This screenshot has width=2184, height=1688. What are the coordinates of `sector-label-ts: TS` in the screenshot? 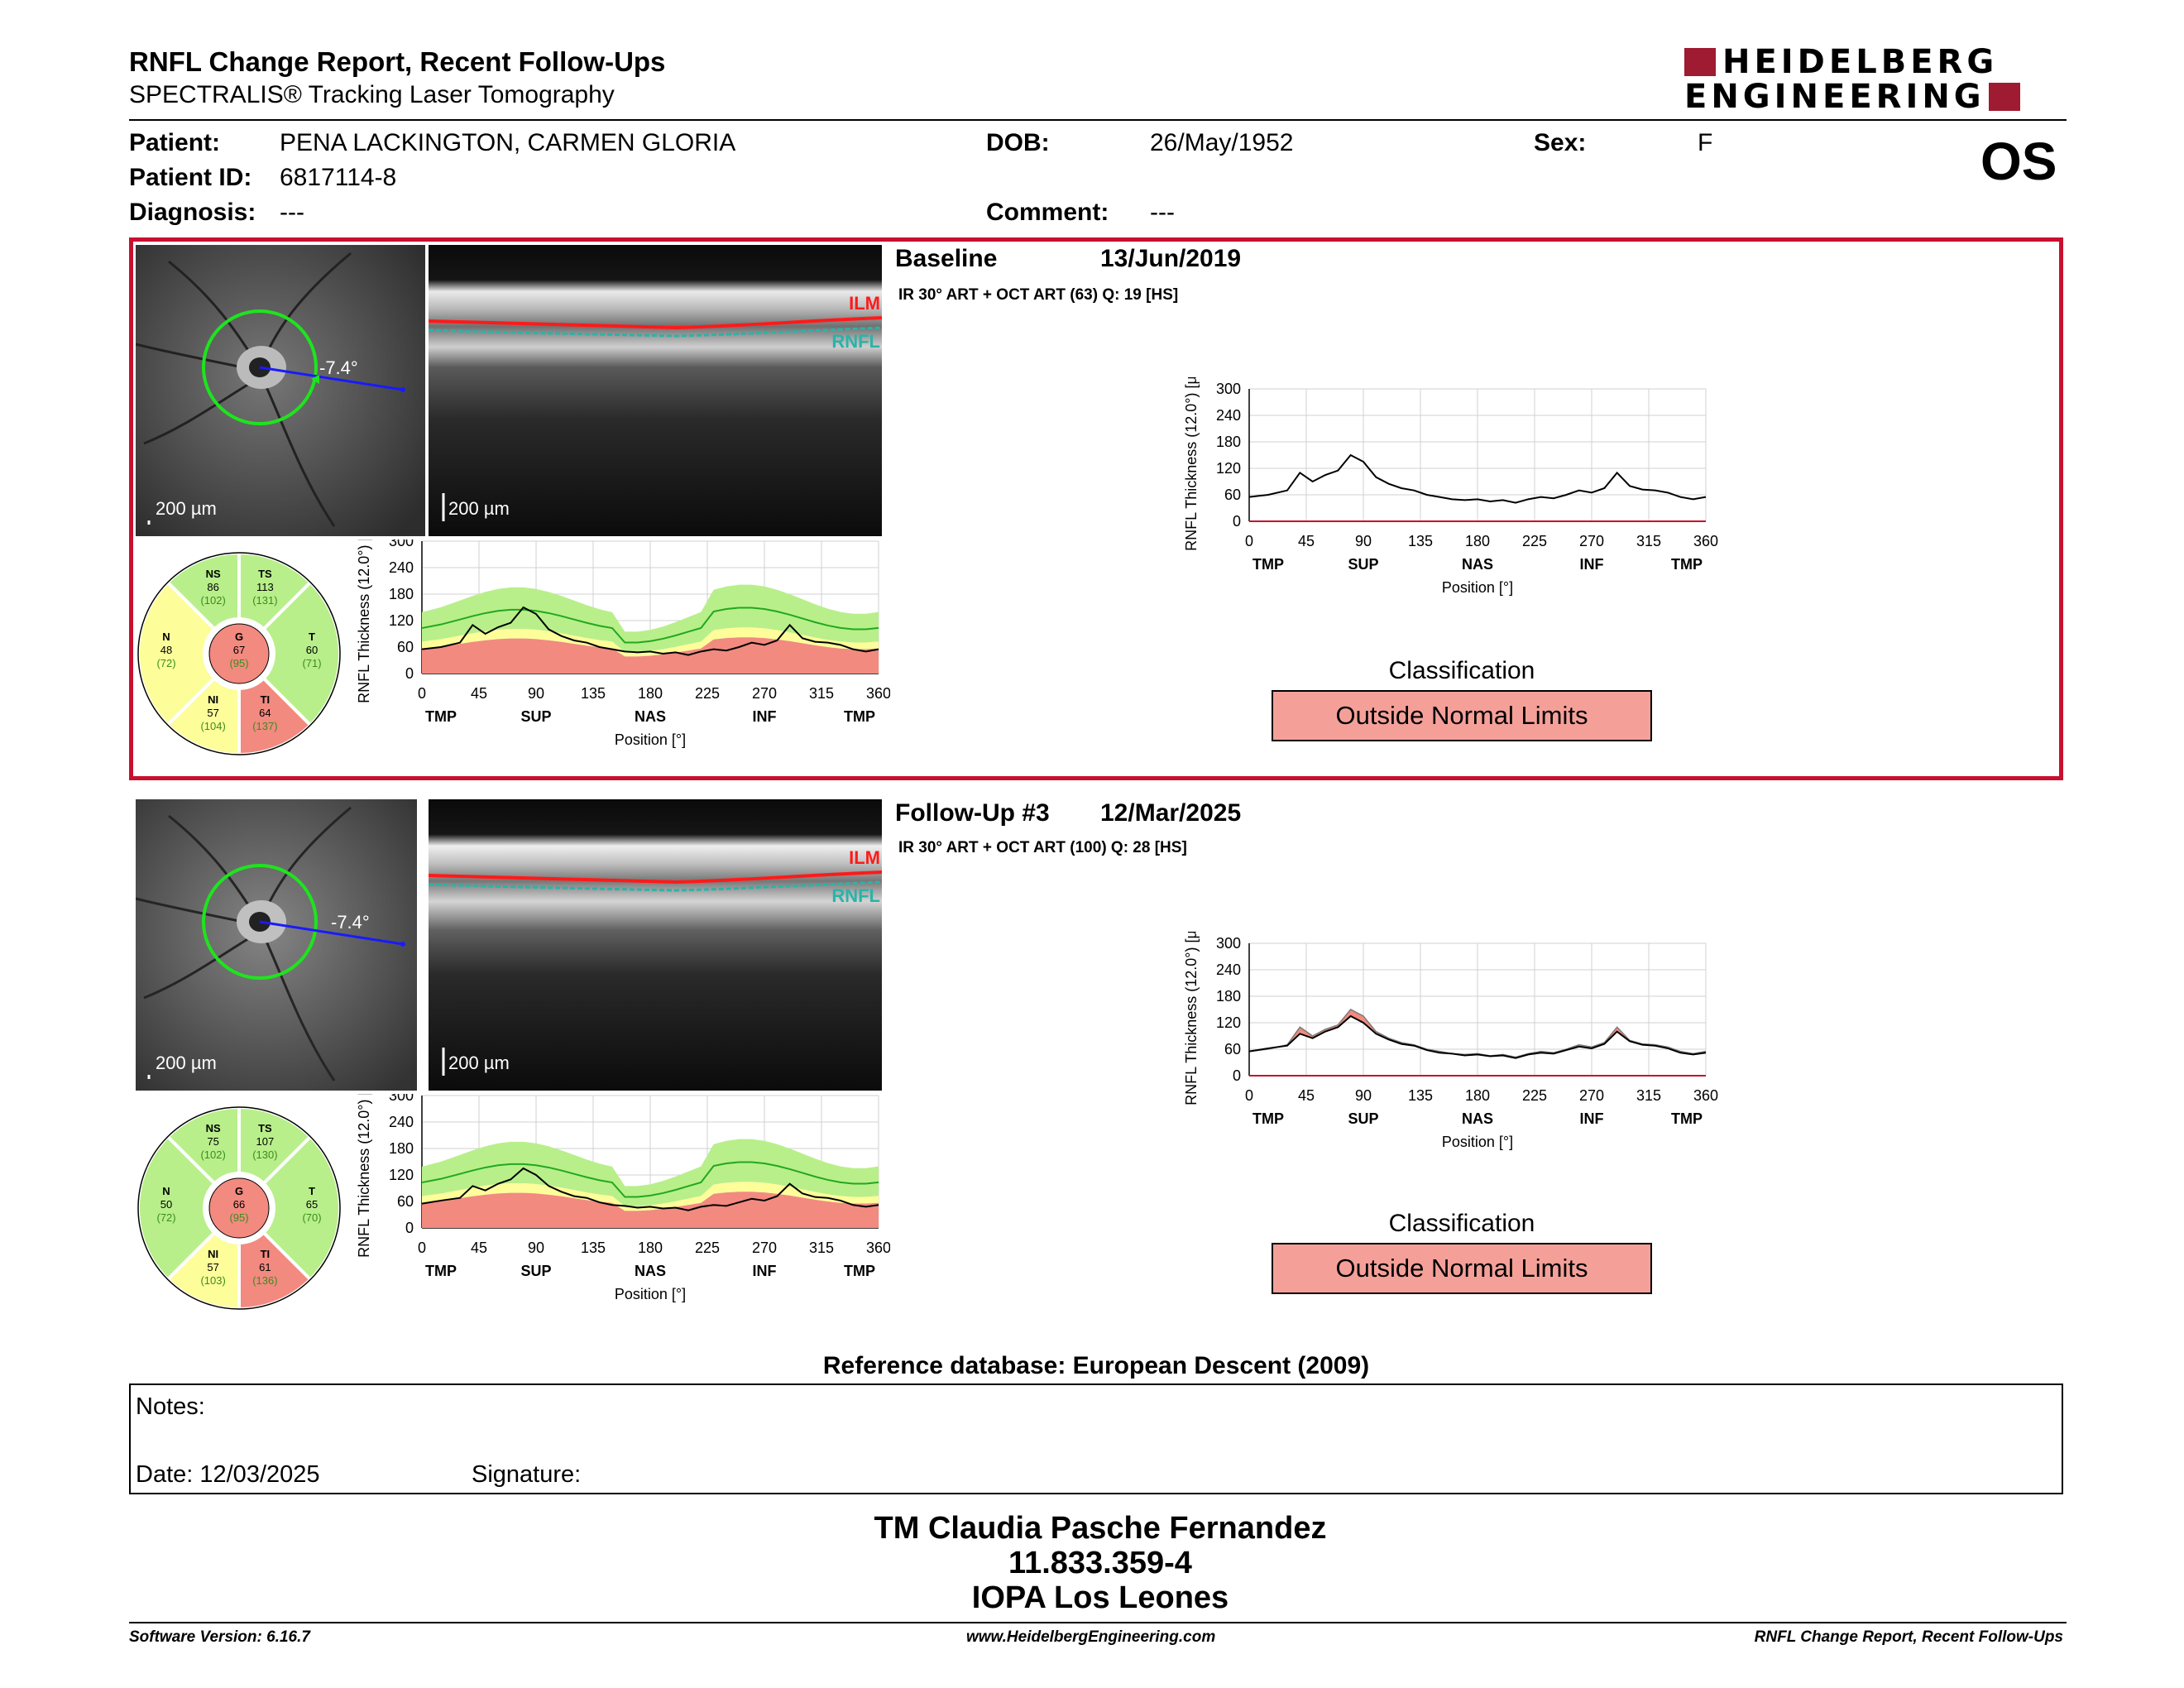 It's located at (265, 574).